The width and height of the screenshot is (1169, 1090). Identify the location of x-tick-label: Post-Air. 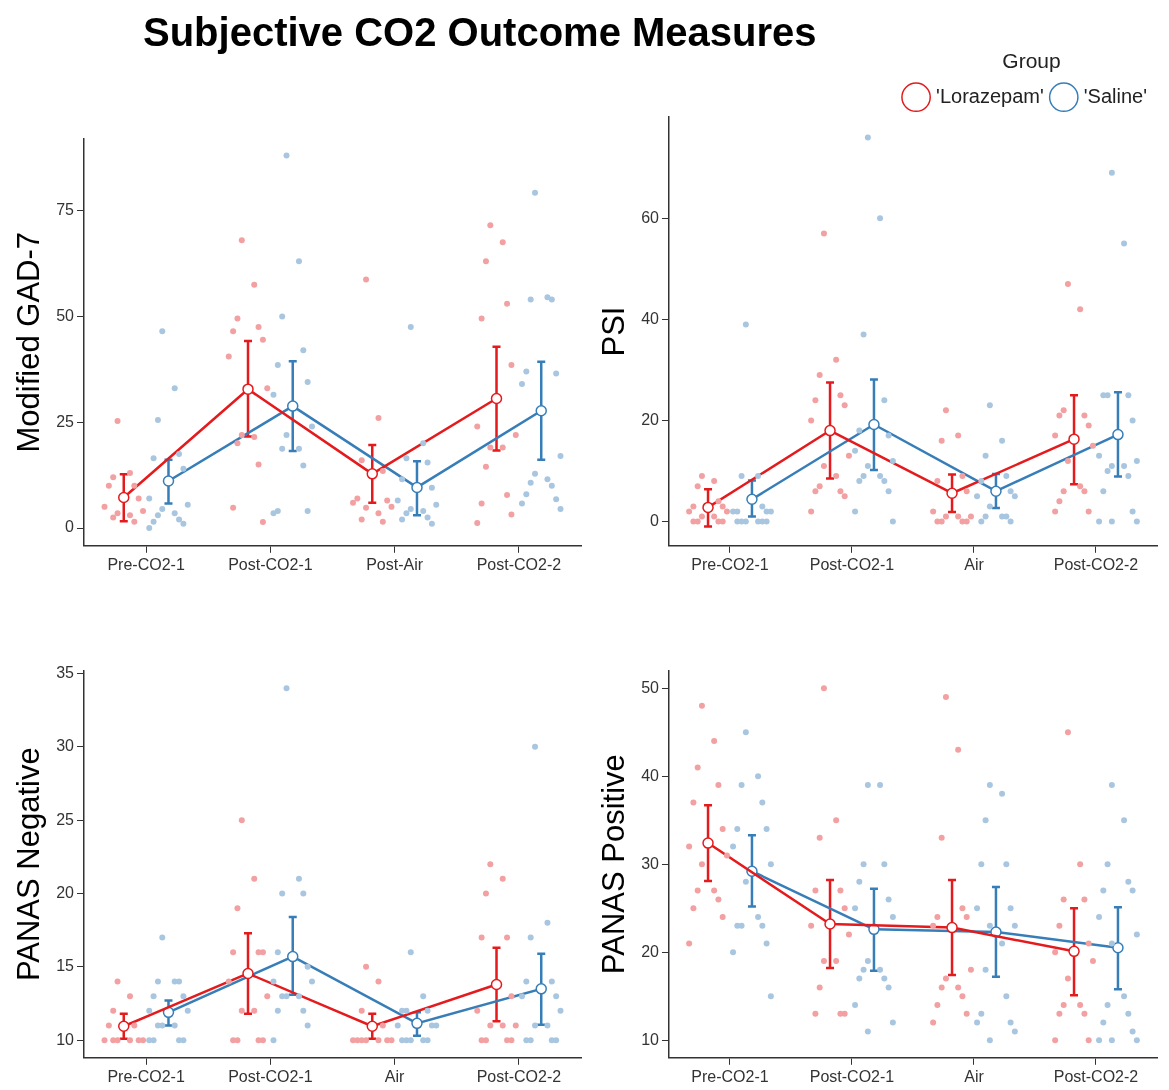
(395, 564).